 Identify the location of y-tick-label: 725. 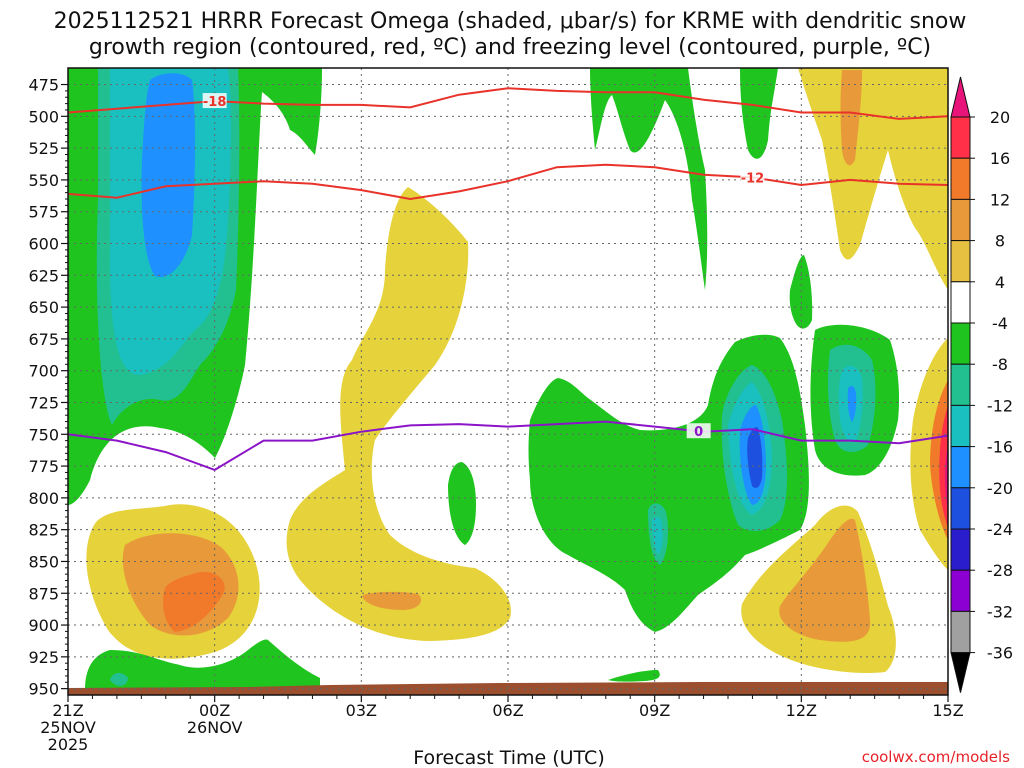
(43, 402).